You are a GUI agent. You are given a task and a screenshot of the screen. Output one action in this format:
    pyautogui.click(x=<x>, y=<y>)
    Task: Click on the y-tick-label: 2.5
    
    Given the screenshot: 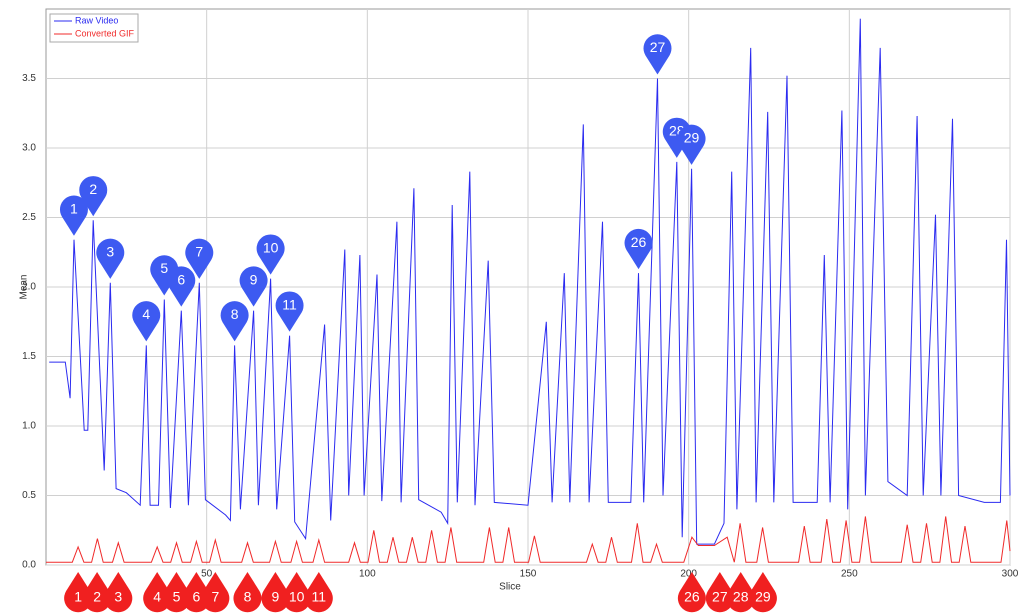 What is the action you would take?
    pyautogui.click(x=29, y=217)
    